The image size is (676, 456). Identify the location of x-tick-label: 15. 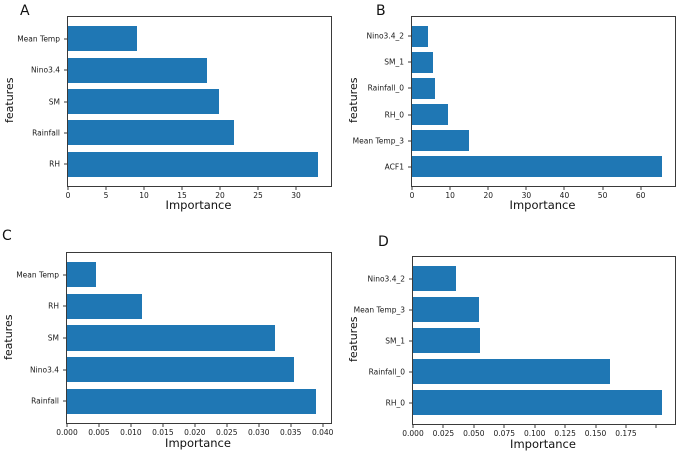
(182, 195).